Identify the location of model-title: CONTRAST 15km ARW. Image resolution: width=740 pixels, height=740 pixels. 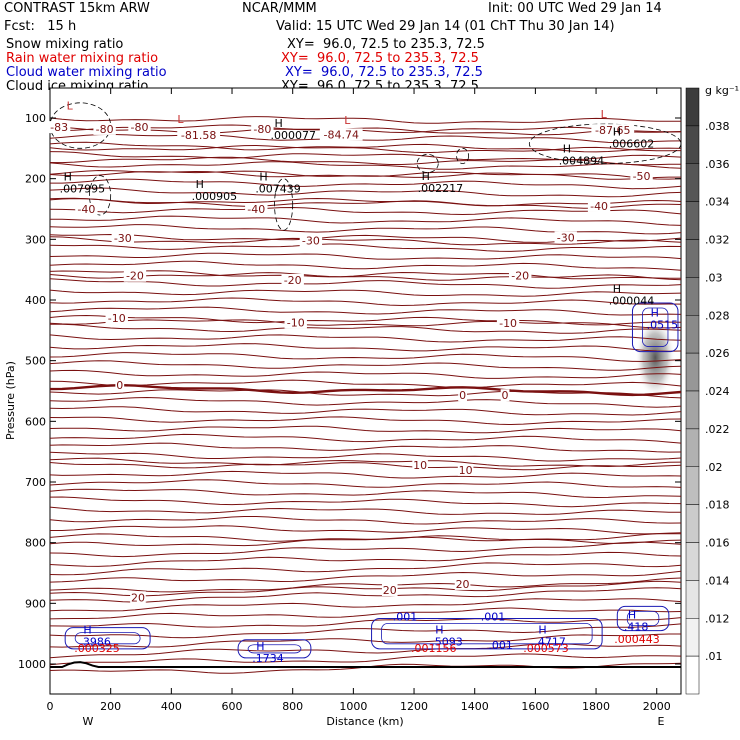
(77, 8).